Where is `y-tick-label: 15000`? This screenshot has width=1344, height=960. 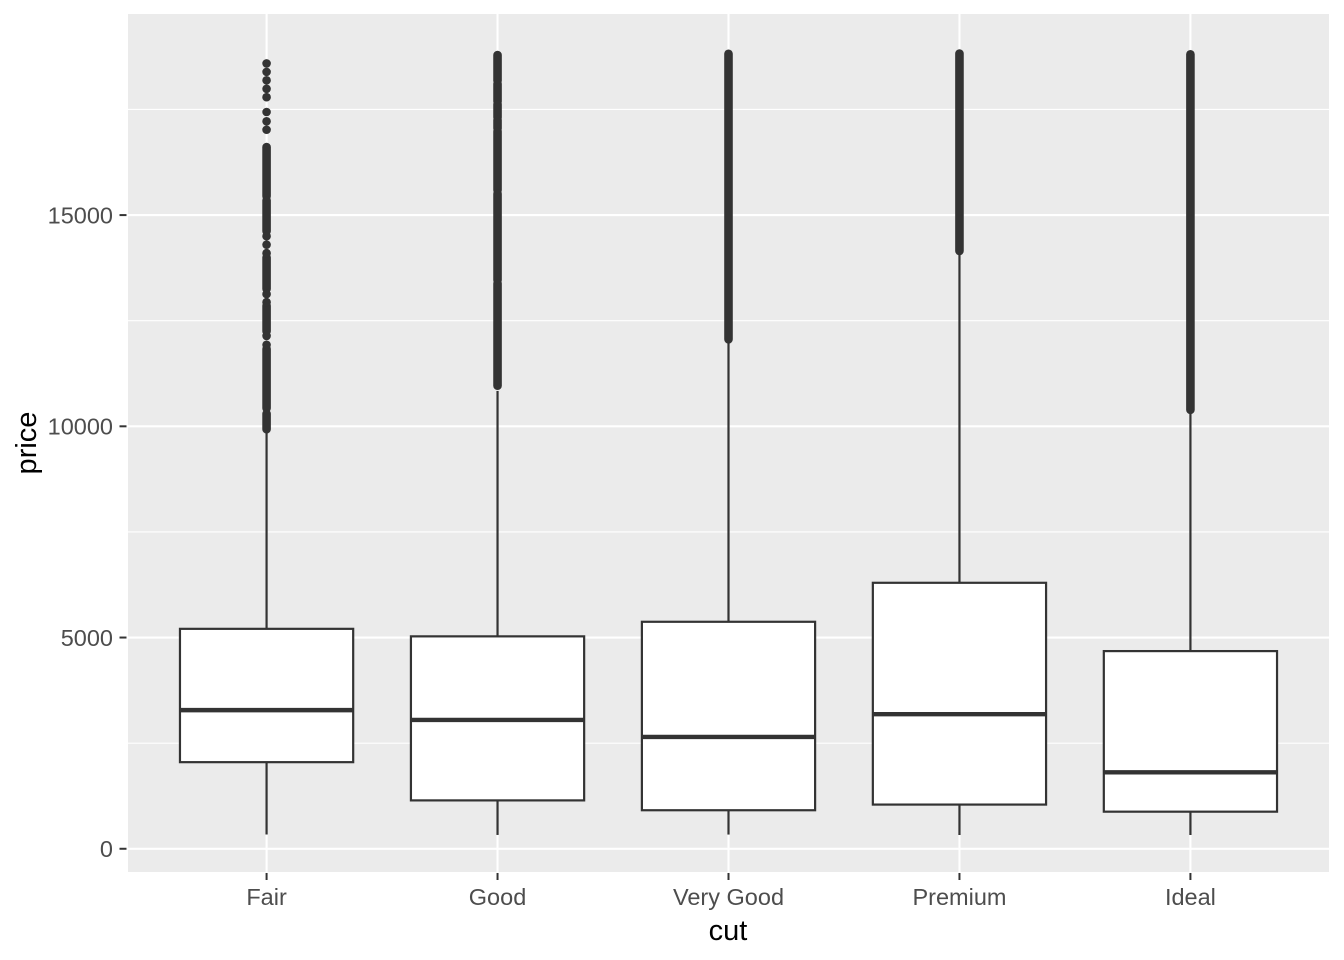 y-tick-label: 15000 is located at coordinates (80, 215).